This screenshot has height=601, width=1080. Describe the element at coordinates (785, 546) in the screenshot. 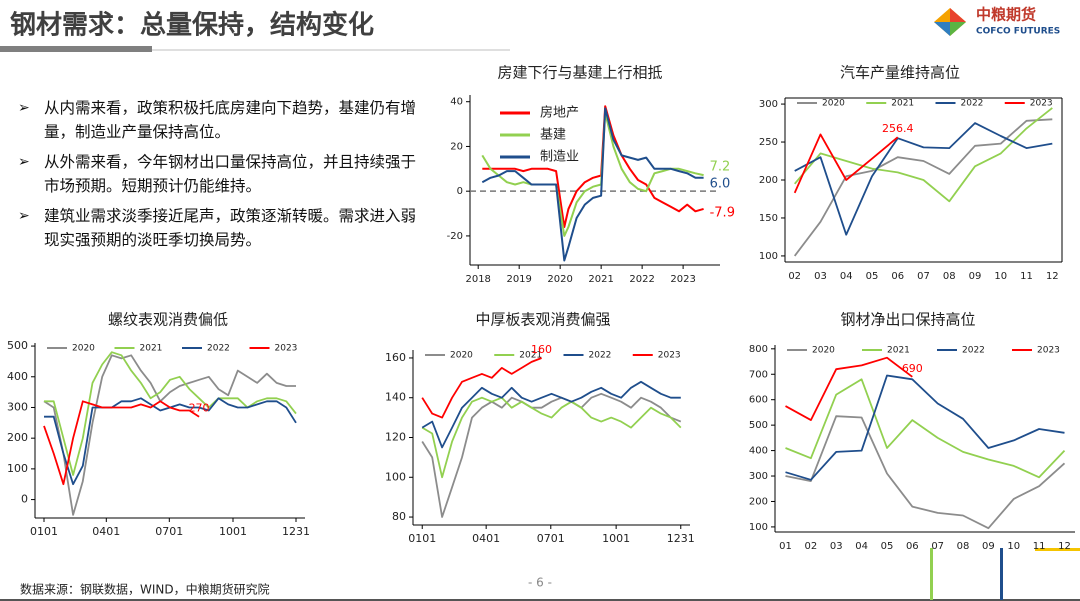

I see `x-tick-label: 01` at that location.